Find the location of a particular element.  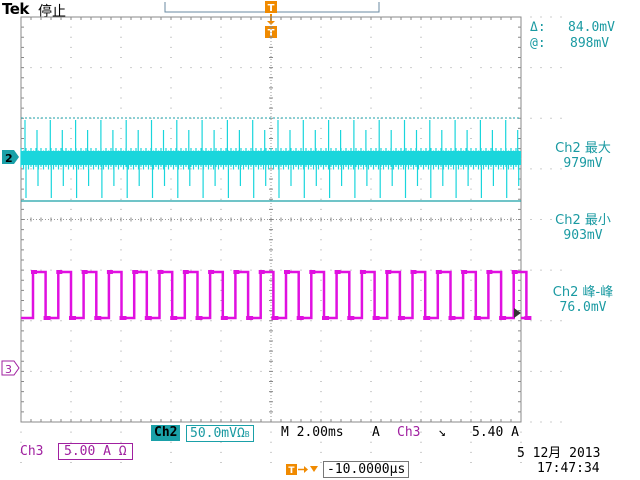

svg-text: 3 is located at coordinates (8, 369).